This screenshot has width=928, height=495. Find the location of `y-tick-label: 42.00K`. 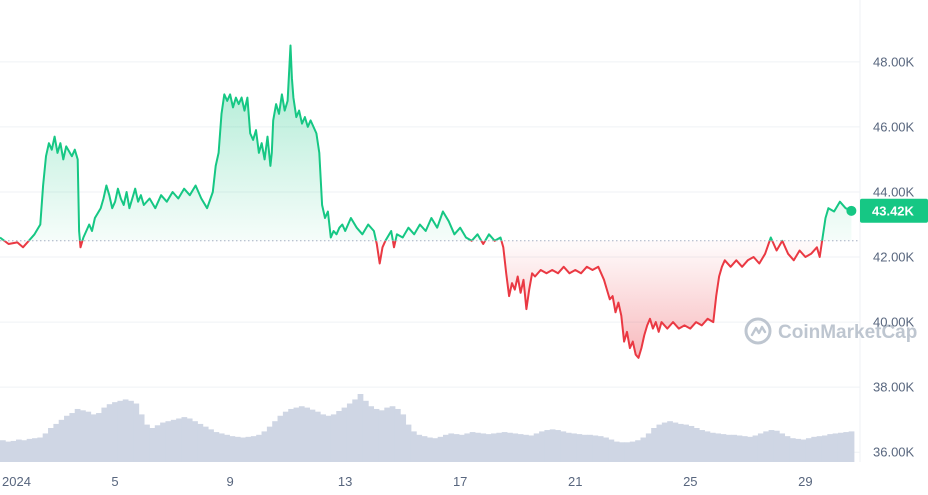

y-tick-label: 42.00K is located at coordinates (894, 257).